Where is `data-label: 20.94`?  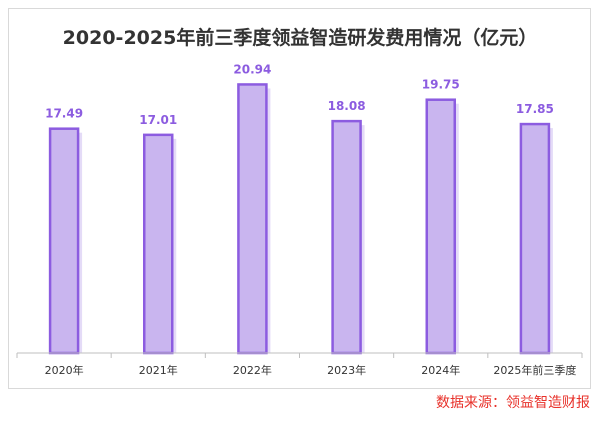
data-label: 20.94 is located at coordinates (252, 69).